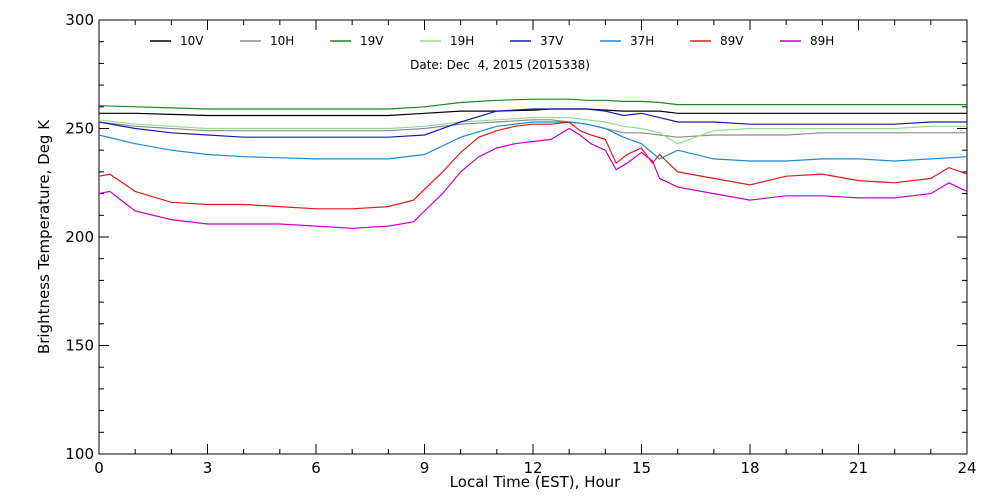 This screenshot has width=1000, height=500. Describe the element at coordinates (79, 20) in the screenshot. I see `y-tick-label: 300` at that location.